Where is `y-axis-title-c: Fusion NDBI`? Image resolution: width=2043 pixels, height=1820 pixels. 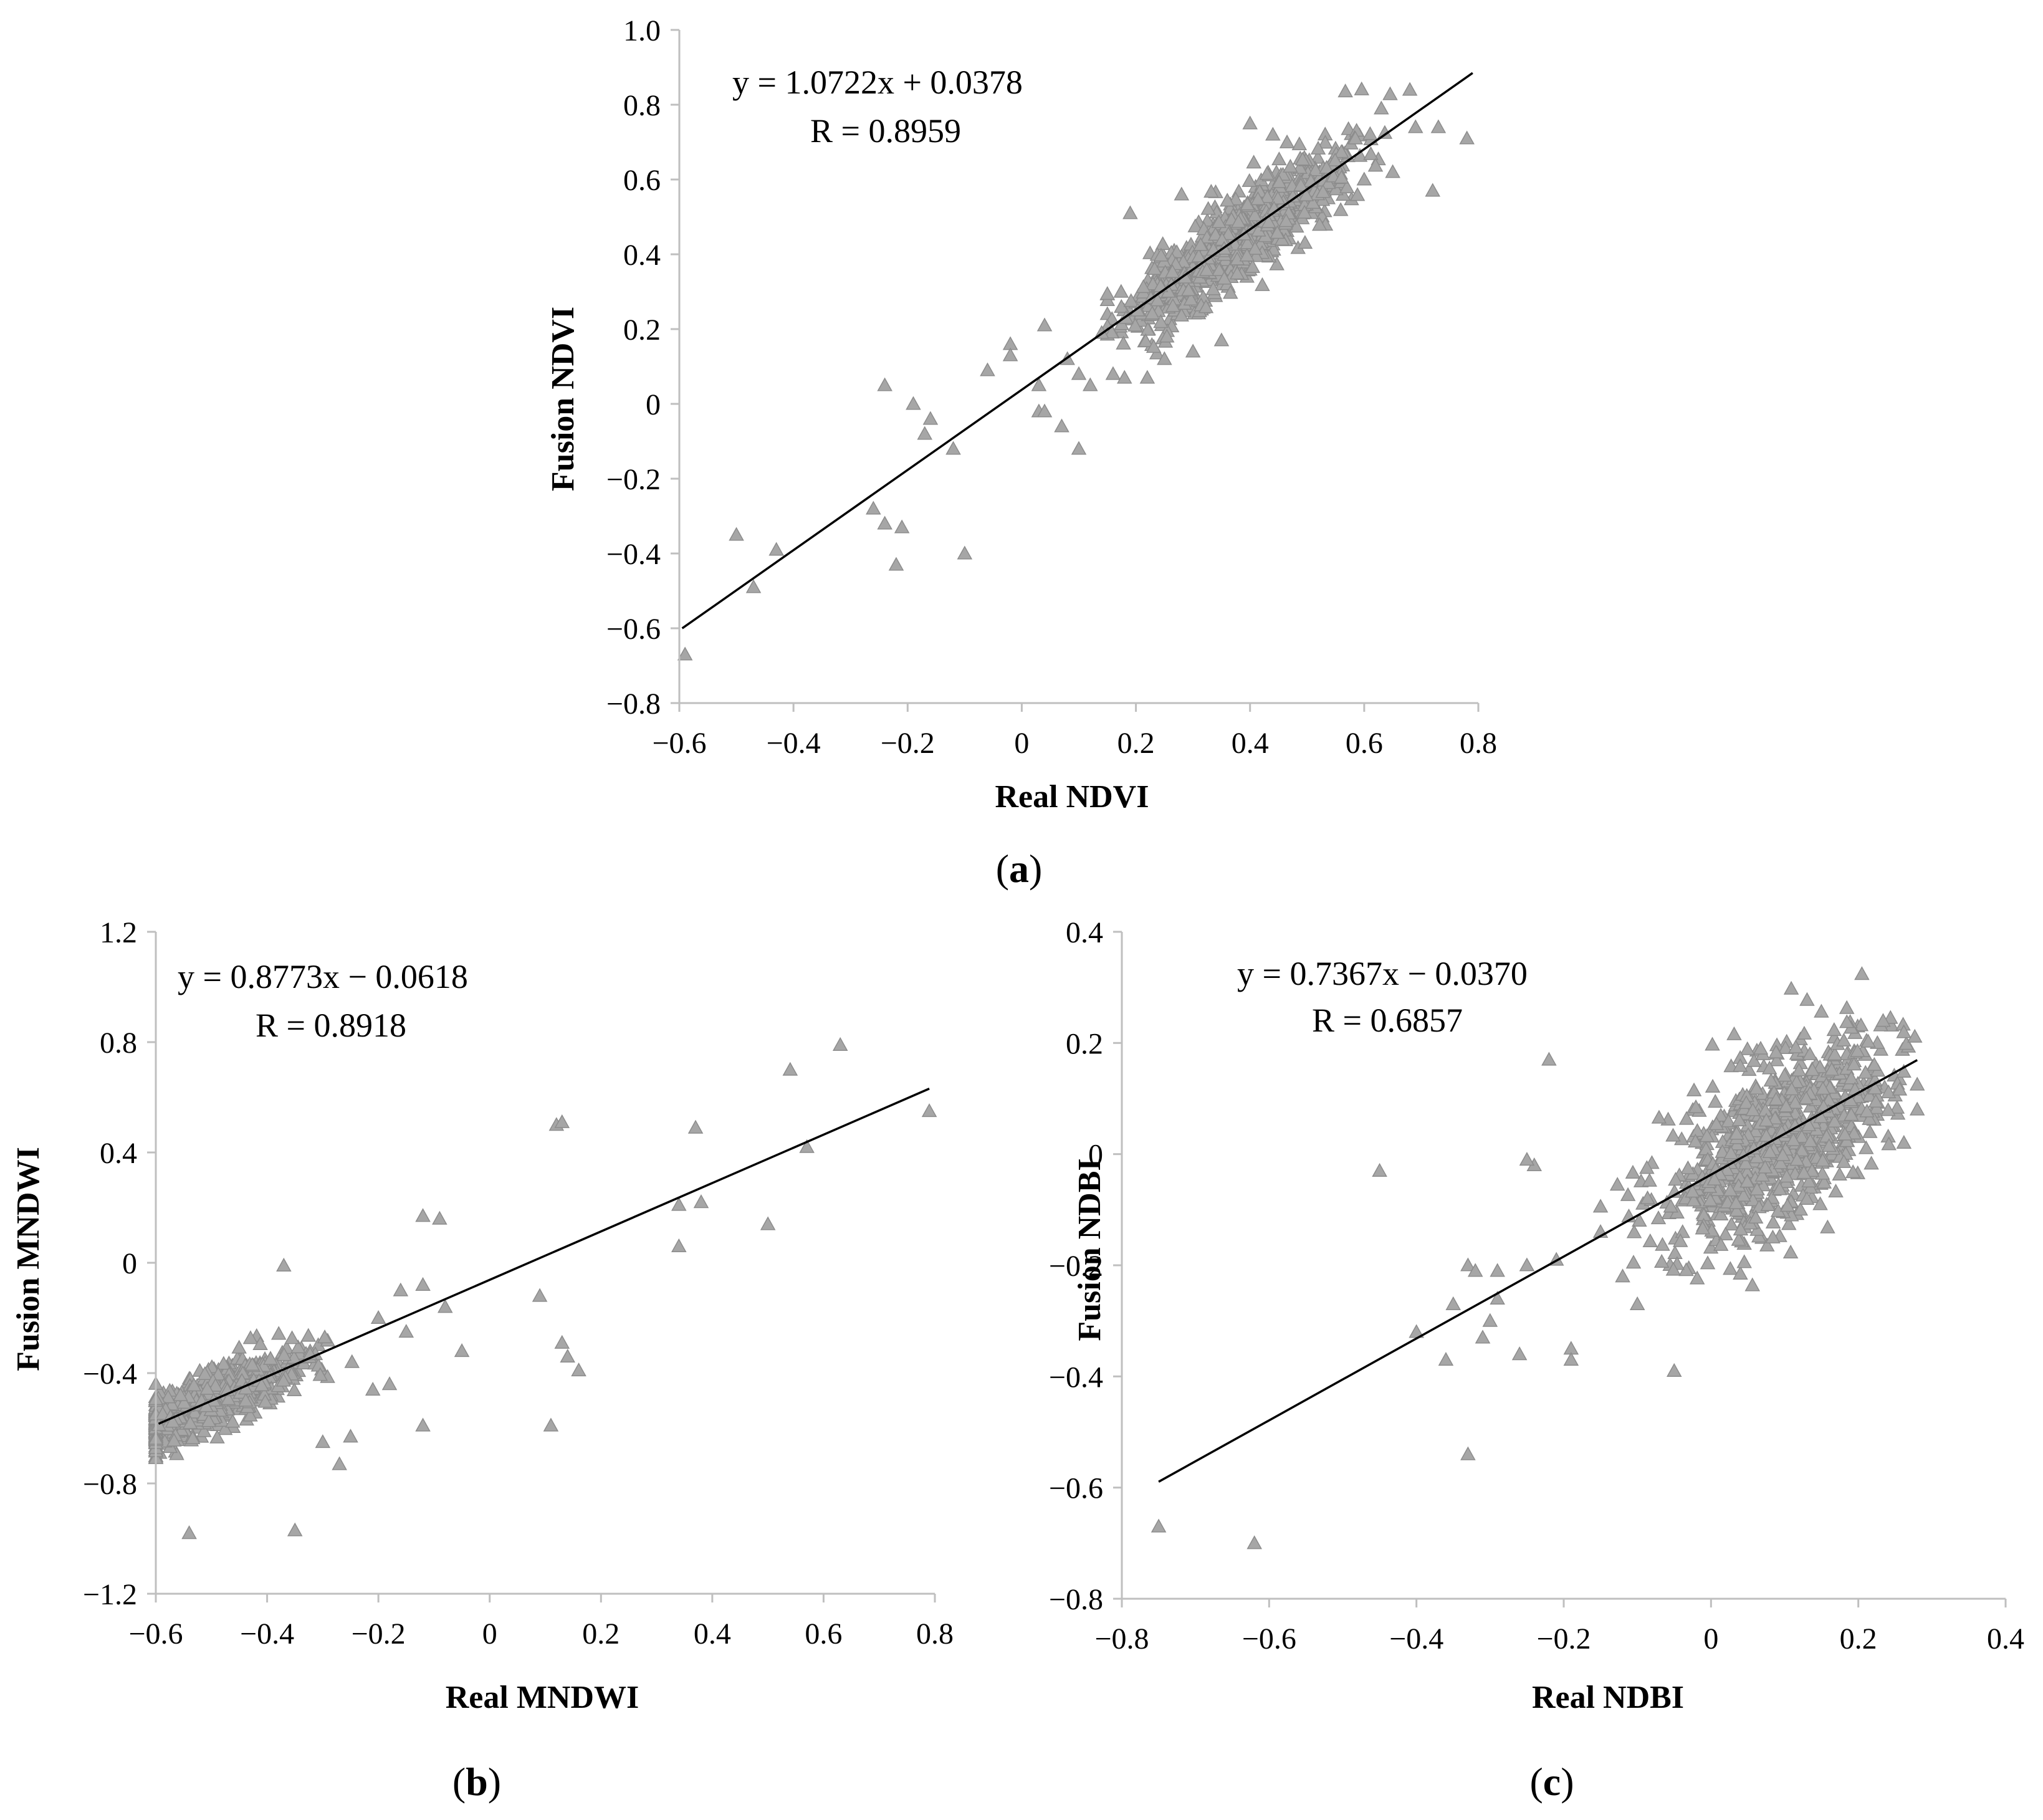
y-axis-title-c: Fusion NDBI is located at coordinates (1090, 1250).